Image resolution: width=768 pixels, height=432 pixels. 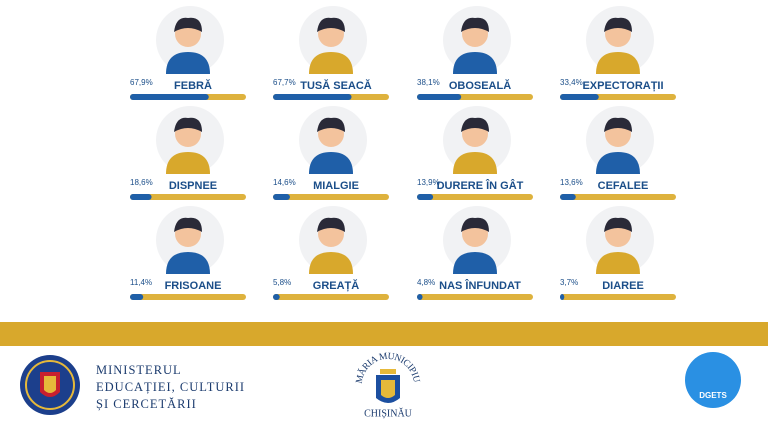 I want to click on category-label: NAS ÎNFUNDAT, so click(x=480, y=285).